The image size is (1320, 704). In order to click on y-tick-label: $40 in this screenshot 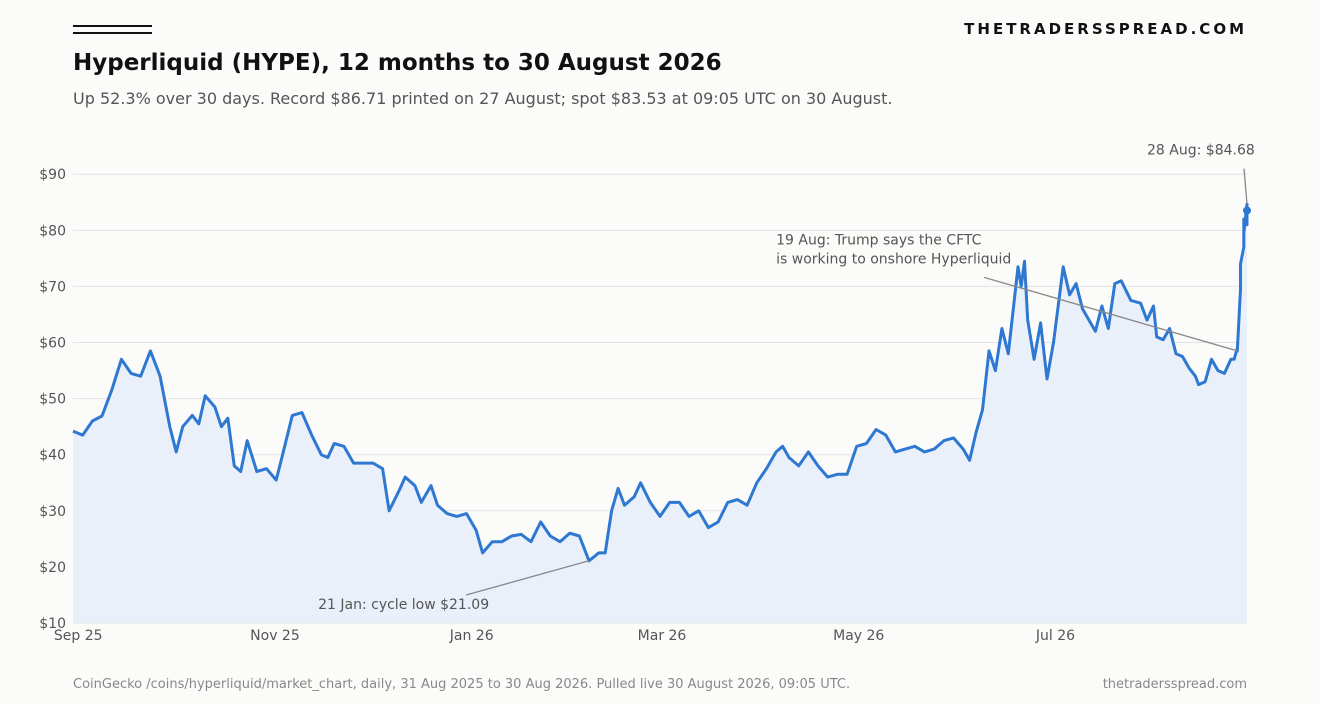, I will do `click(52, 456)`.